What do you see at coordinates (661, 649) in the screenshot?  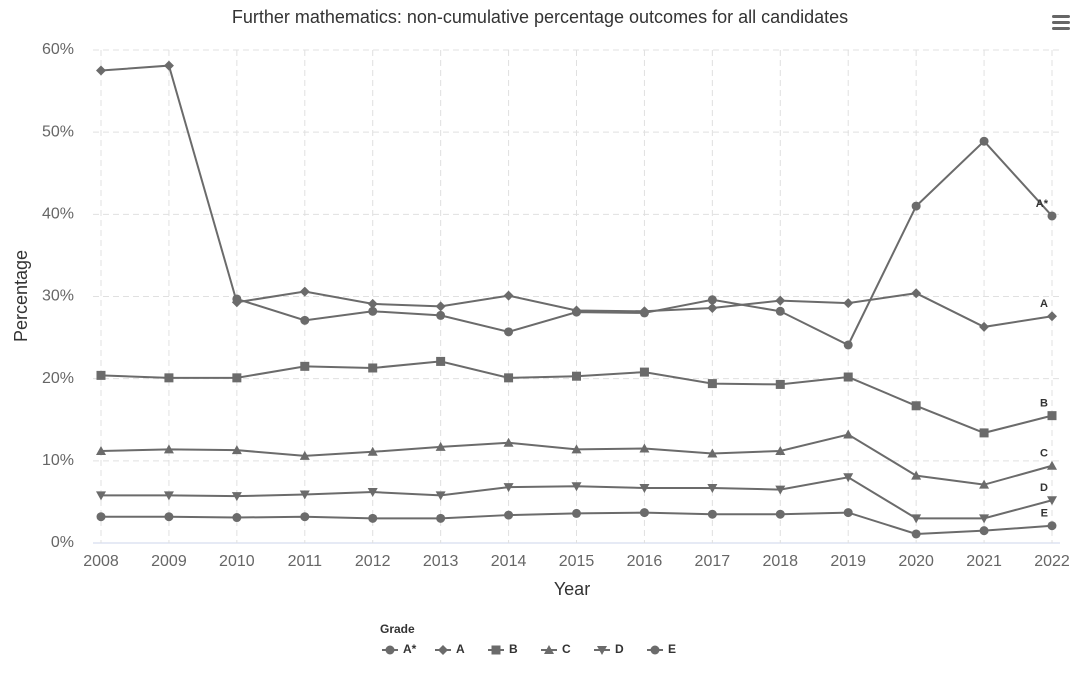 I see `legend-item: E` at bounding box center [661, 649].